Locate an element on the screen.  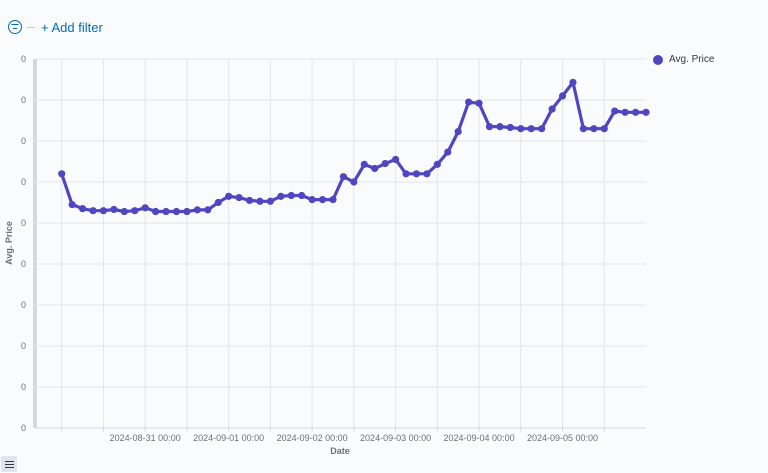
legend-label: Avg. Price is located at coordinates (692, 59).